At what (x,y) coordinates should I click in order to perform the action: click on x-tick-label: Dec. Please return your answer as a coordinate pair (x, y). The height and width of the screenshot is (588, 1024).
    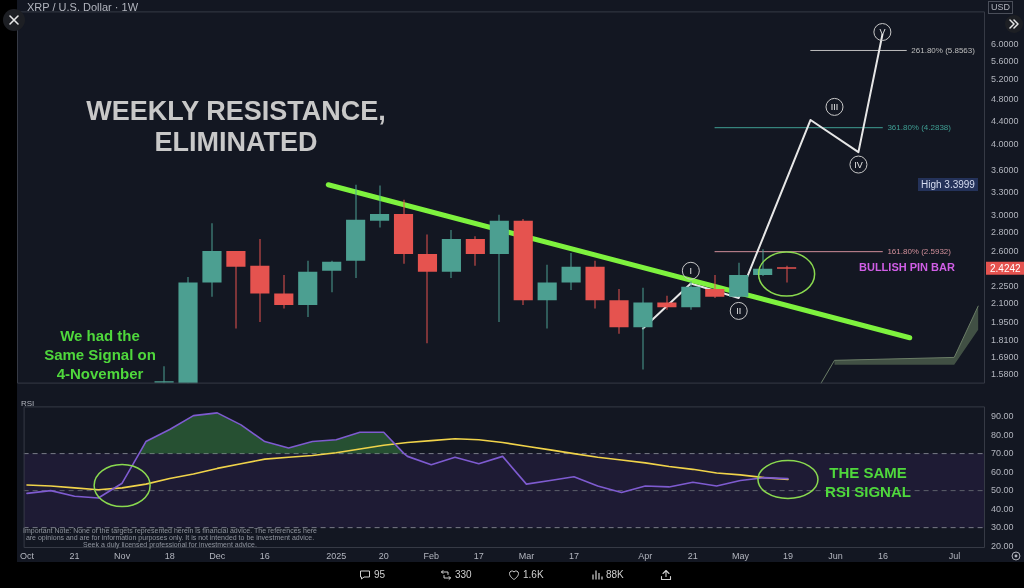
    Looking at the image, I should click on (217, 555).